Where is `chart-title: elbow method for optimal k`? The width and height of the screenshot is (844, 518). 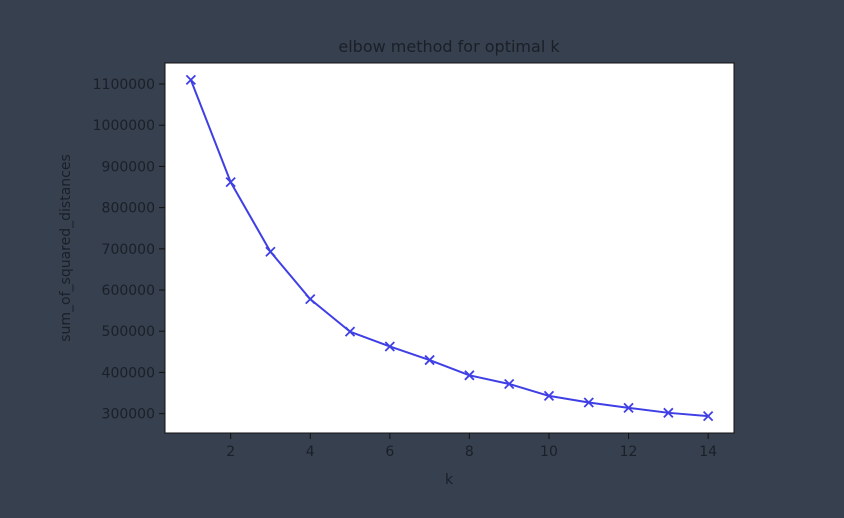 chart-title: elbow method for optimal k is located at coordinates (449, 46).